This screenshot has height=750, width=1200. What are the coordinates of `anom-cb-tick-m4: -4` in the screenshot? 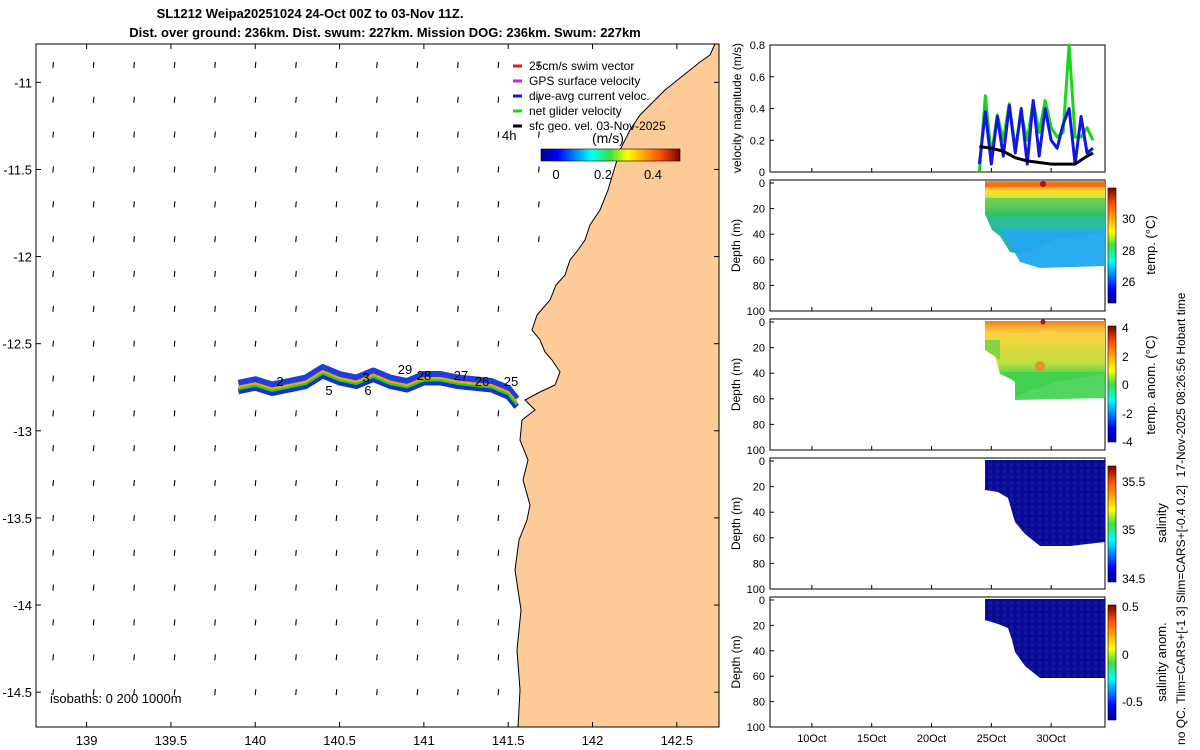 It's located at (1127, 442).